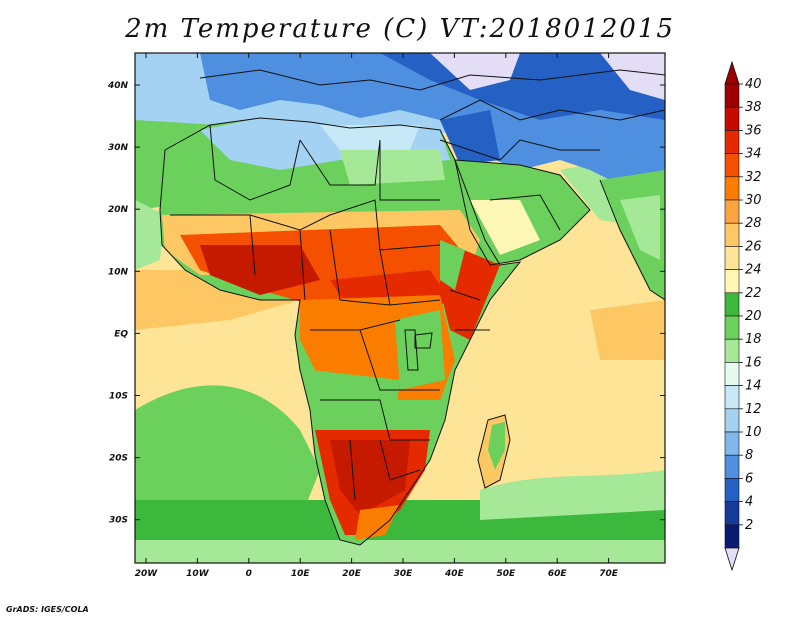 Image resolution: width=800 pixels, height=618 pixels. Describe the element at coordinates (411, 350) in the screenshot. I see `lake-tanganyika` at that location.